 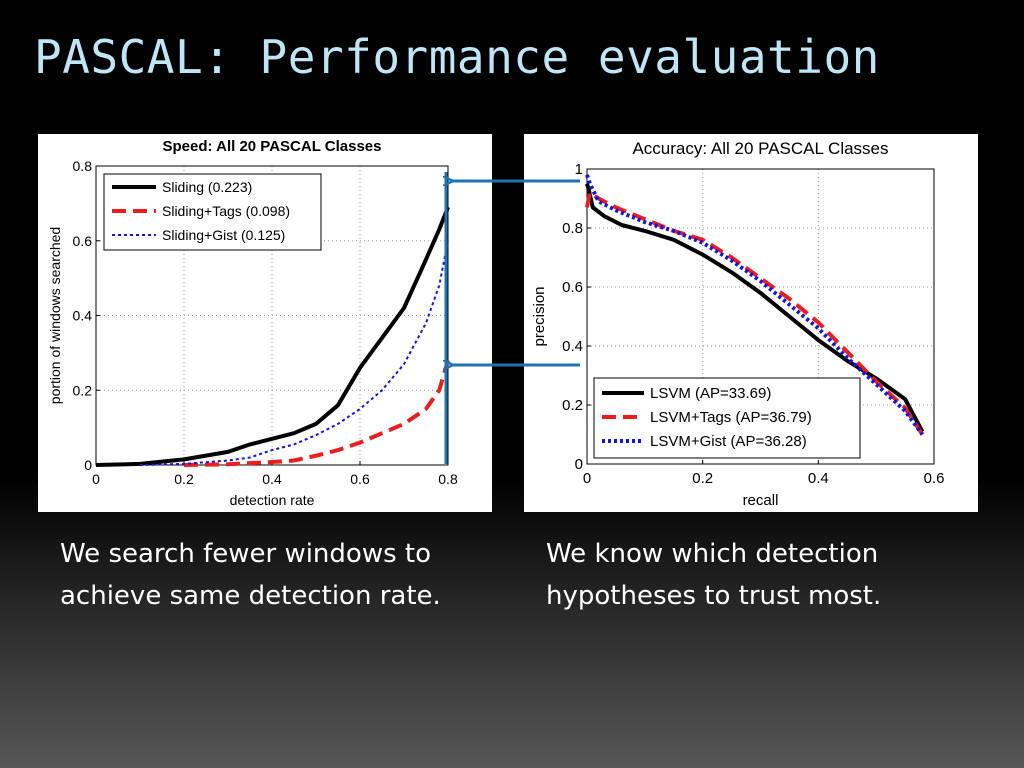 I want to click on y-axis-label: portion of windows searched, so click(x=55, y=315).